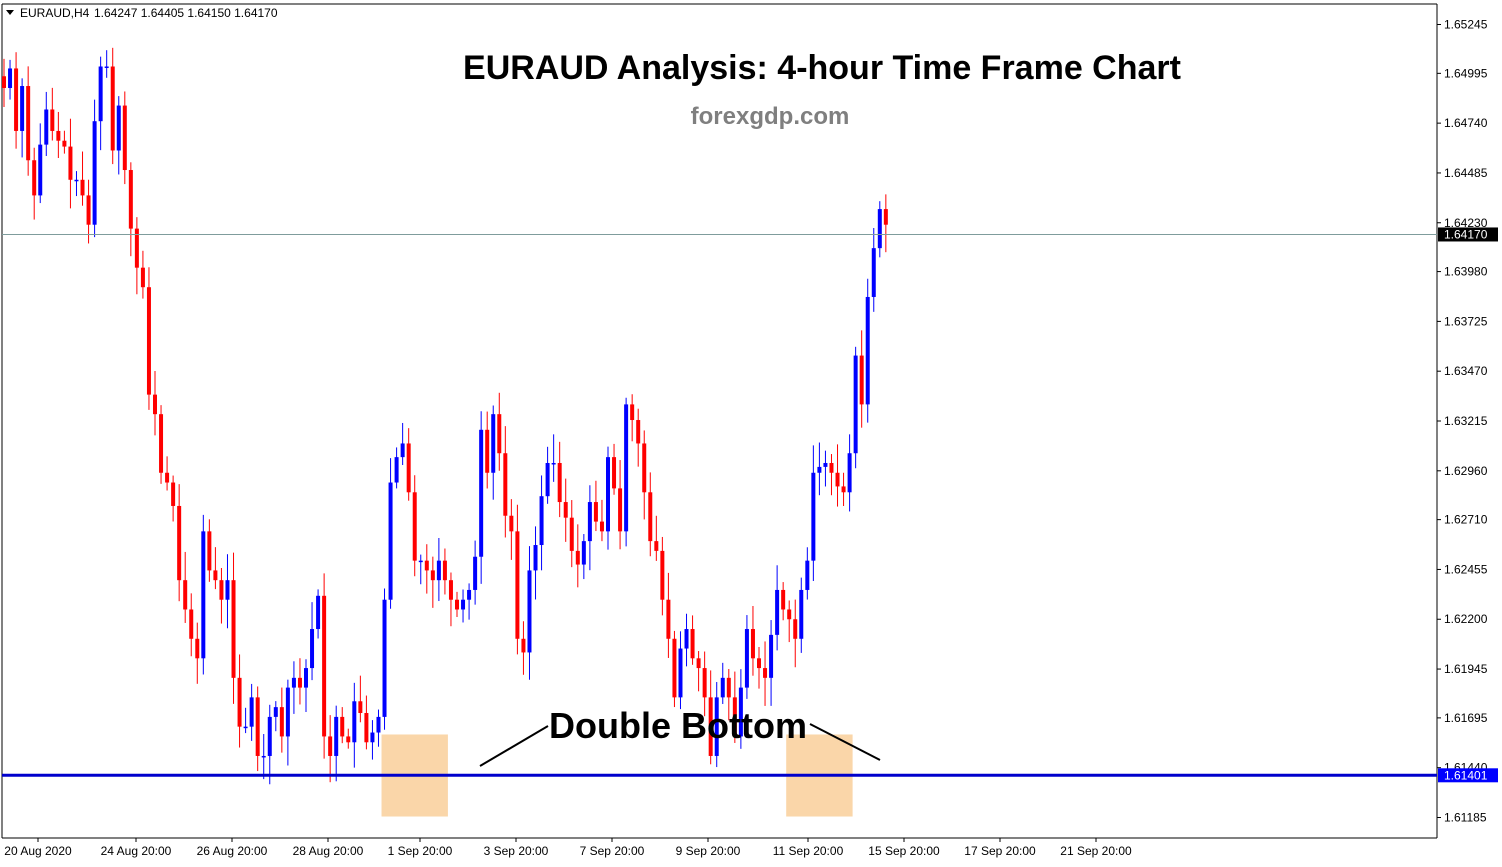 Image resolution: width=1502 pixels, height=867 pixels. Describe the element at coordinates (55, 13) in the screenshot. I see `symbol-label: EURAUD,H4` at that location.